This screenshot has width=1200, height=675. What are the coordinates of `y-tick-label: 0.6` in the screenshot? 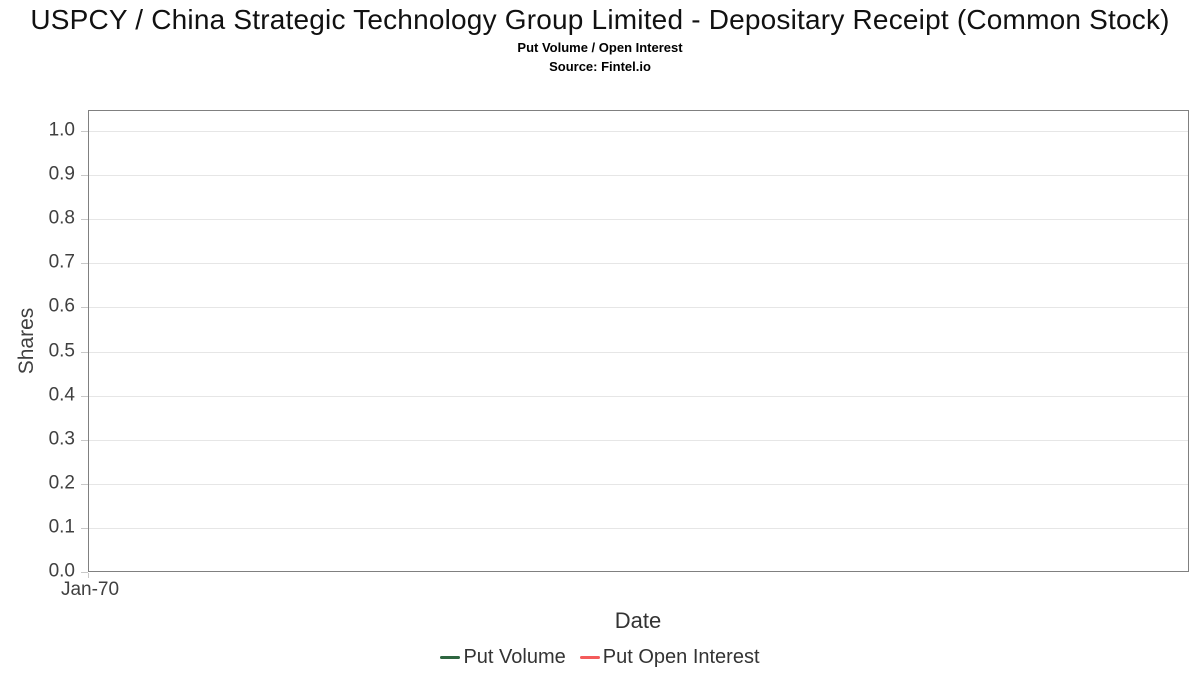 It's located at (61, 306).